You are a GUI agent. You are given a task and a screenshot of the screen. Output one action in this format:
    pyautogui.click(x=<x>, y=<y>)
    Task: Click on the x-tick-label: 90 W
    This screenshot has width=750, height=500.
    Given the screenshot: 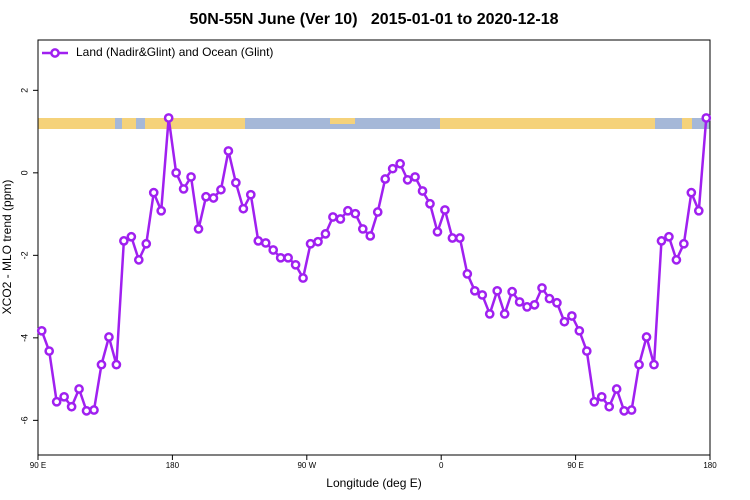 What is the action you would take?
    pyautogui.click(x=306, y=465)
    